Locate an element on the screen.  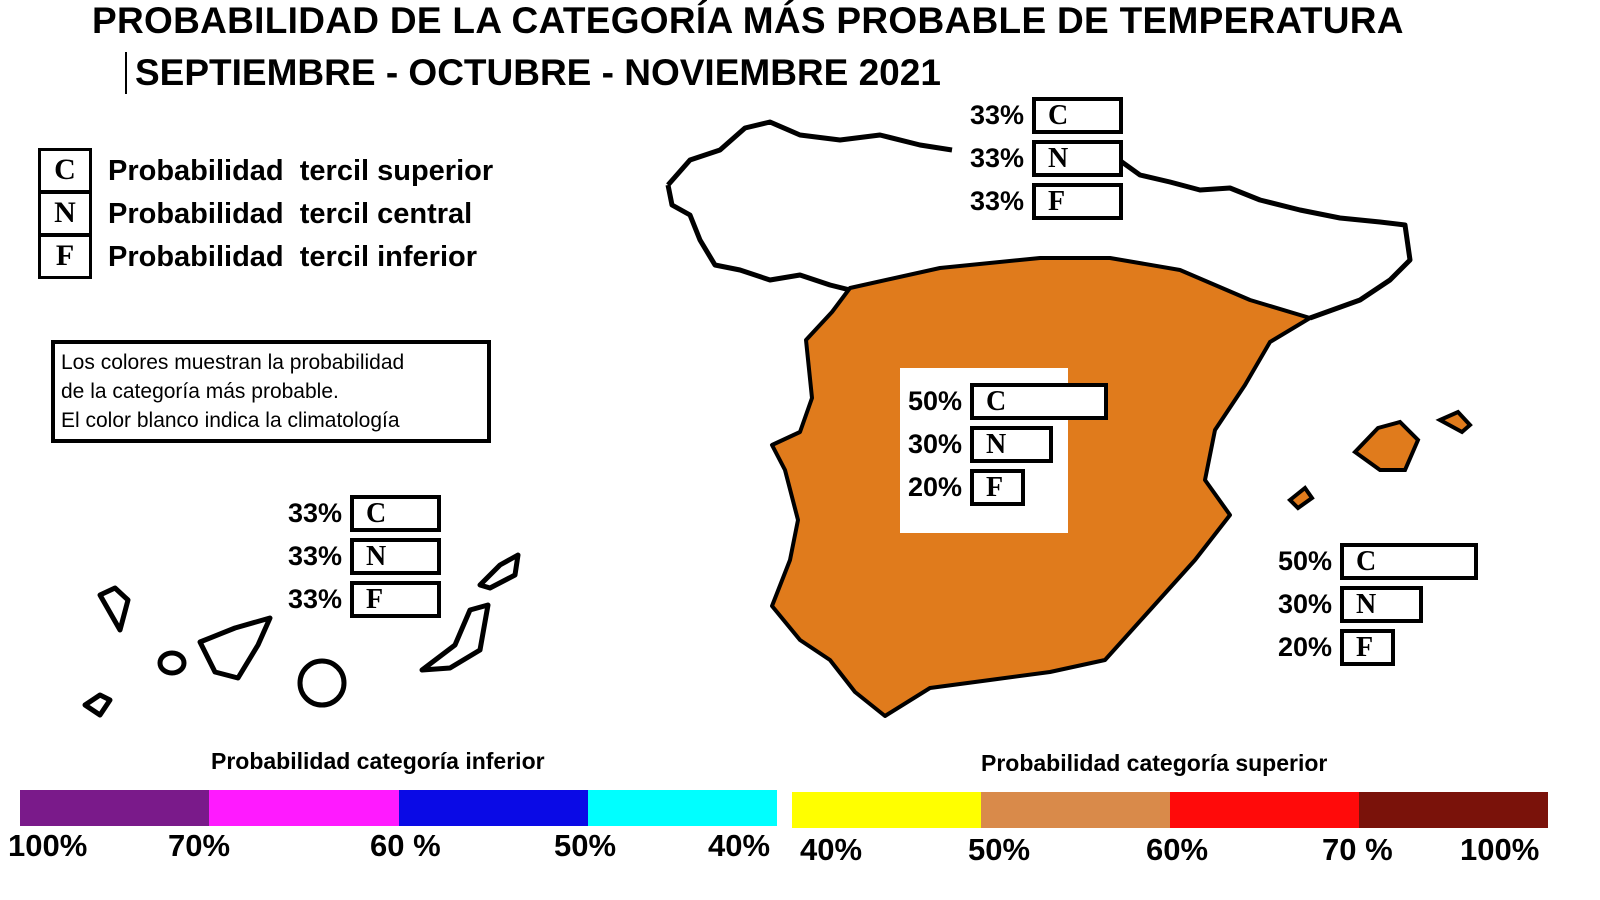
legend-label: Probabilidad tercil superior is located at coordinates (301, 171).